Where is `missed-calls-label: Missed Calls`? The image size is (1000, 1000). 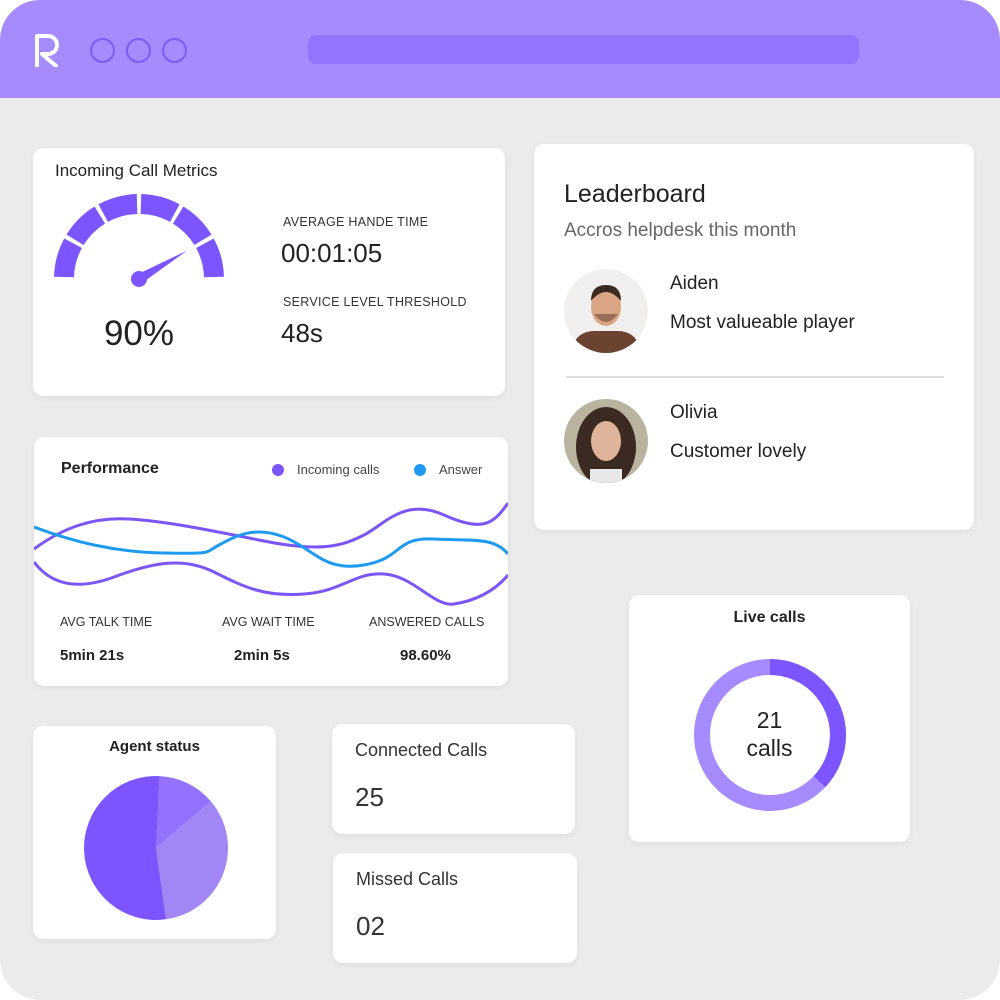 missed-calls-label: Missed Calls is located at coordinates (407, 879).